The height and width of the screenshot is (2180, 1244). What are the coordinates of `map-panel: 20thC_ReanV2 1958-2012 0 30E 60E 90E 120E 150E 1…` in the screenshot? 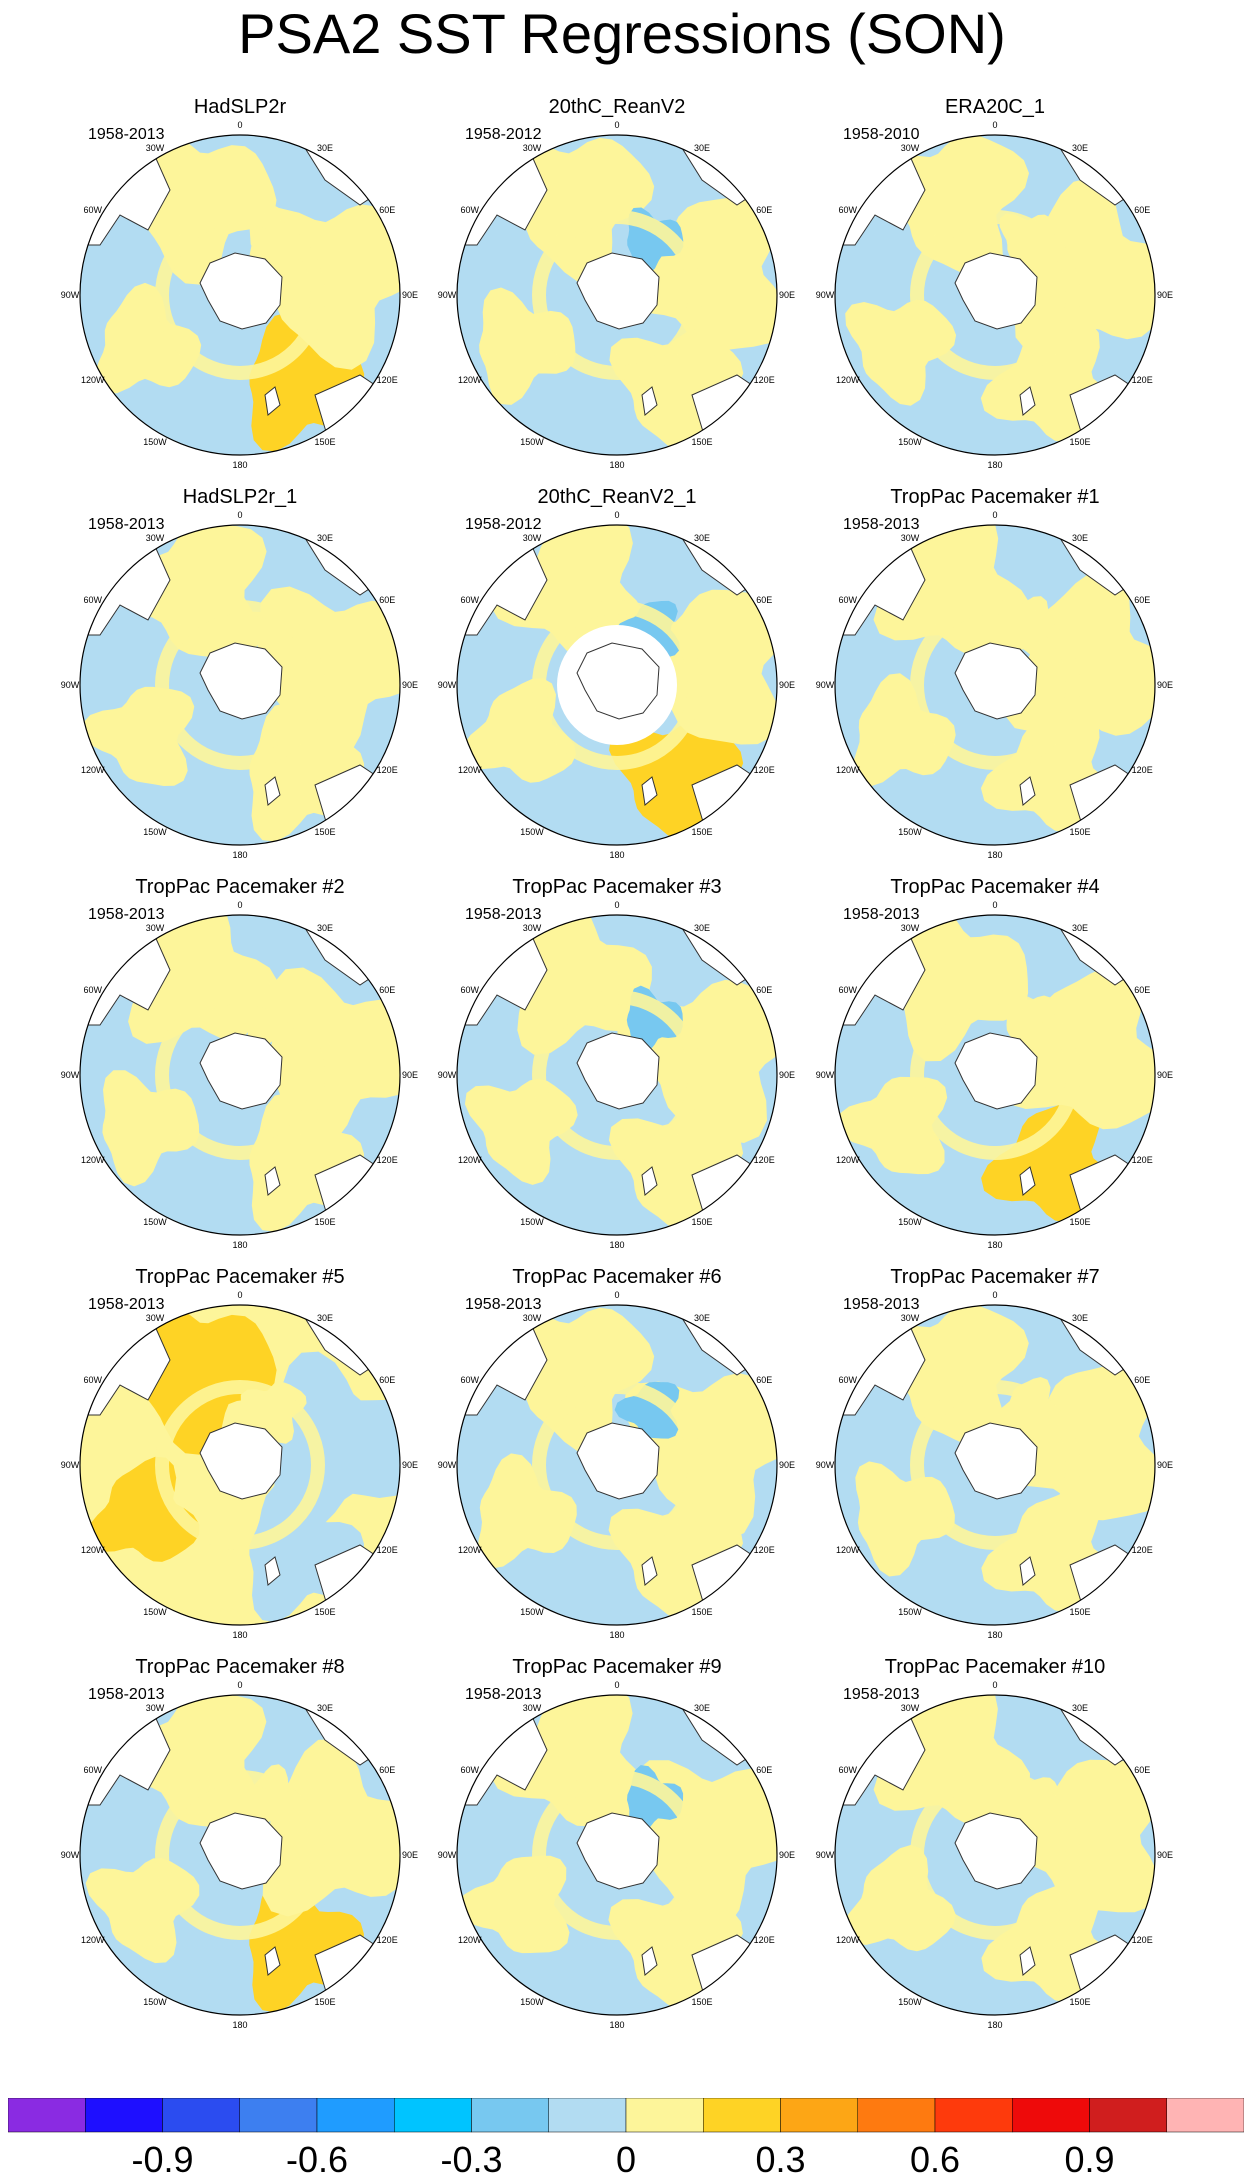 It's located at (617, 290).